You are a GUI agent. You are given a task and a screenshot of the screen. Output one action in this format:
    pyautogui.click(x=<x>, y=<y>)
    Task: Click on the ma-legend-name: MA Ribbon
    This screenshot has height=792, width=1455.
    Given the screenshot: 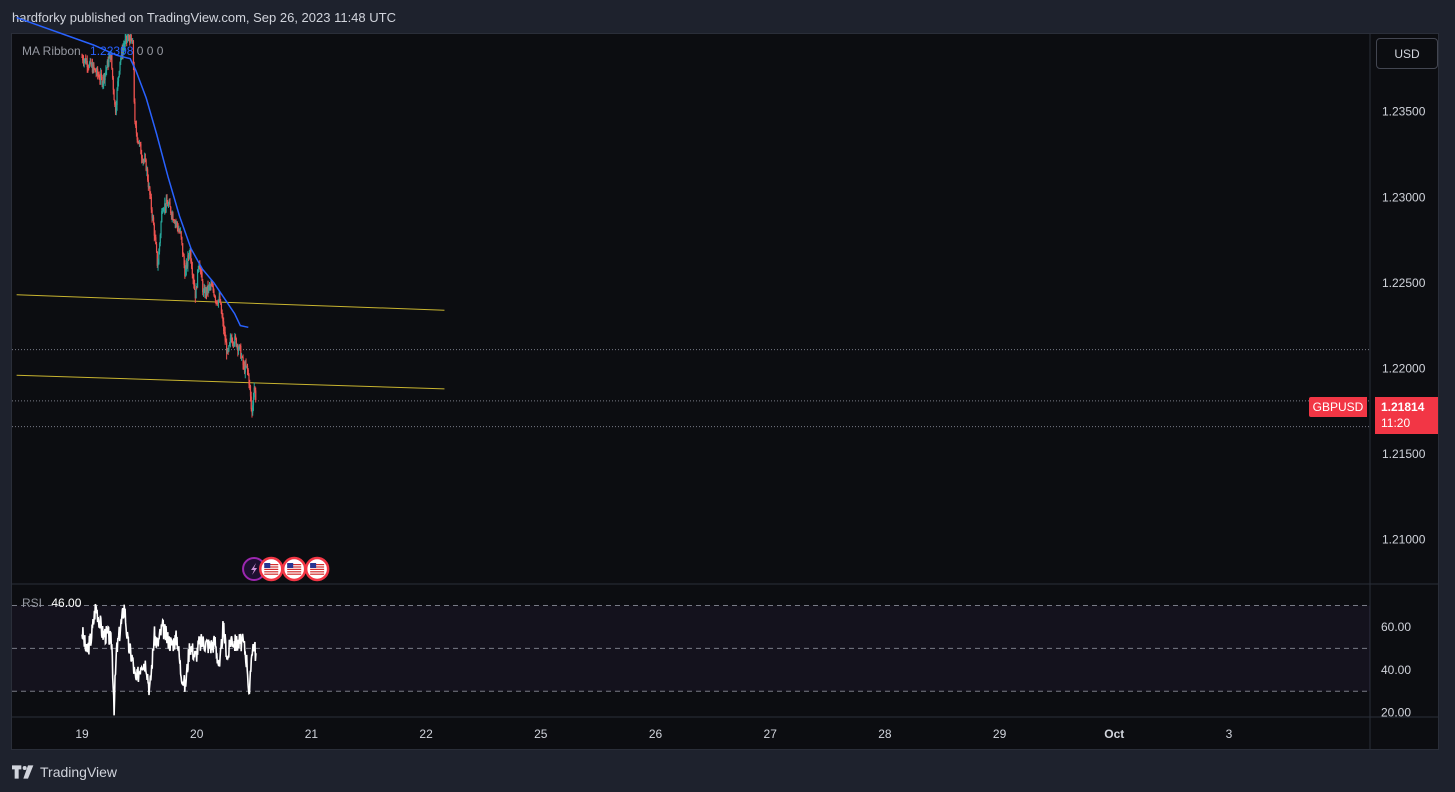 What is the action you would take?
    pyautogui.click(x=51, y=51)
    